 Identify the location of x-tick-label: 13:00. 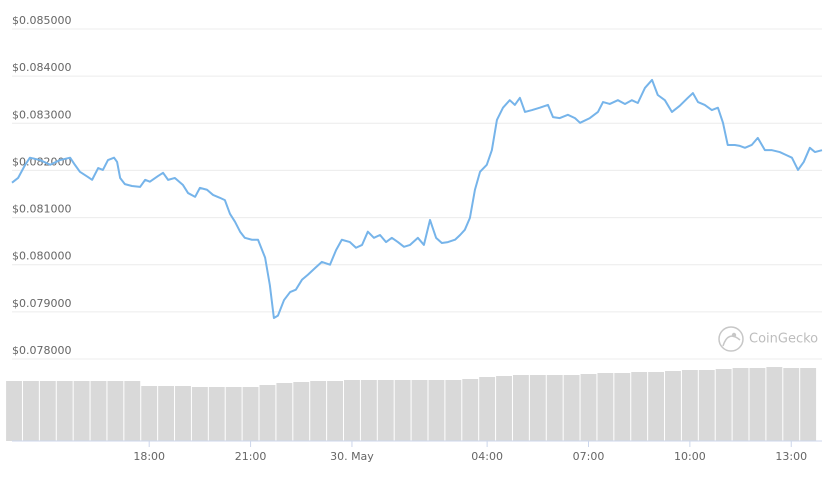
(791, 456).